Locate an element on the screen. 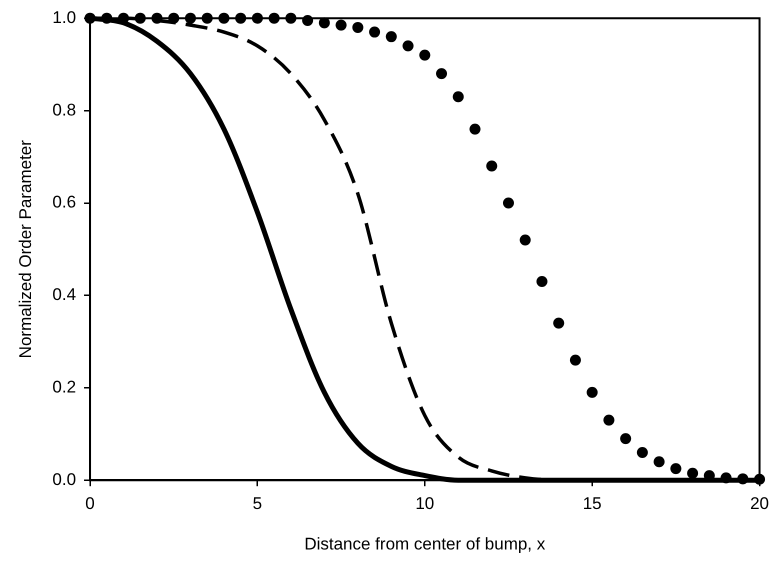 The image size is (777, 567). y-tick-label: 1.0 is located at coordinates (64, 17).